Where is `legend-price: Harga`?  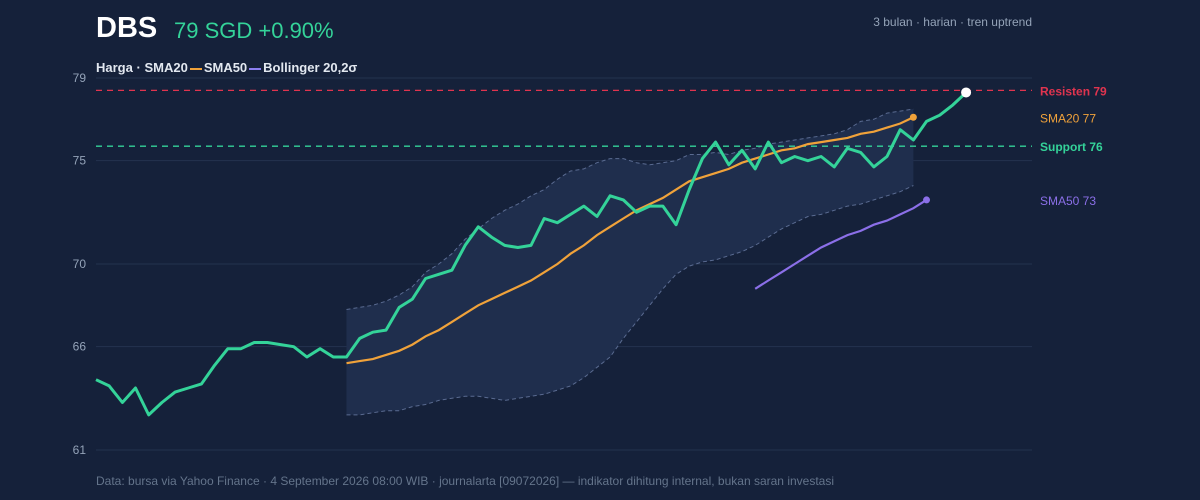 legend-price: Harga is located at coordinates (114, 67).